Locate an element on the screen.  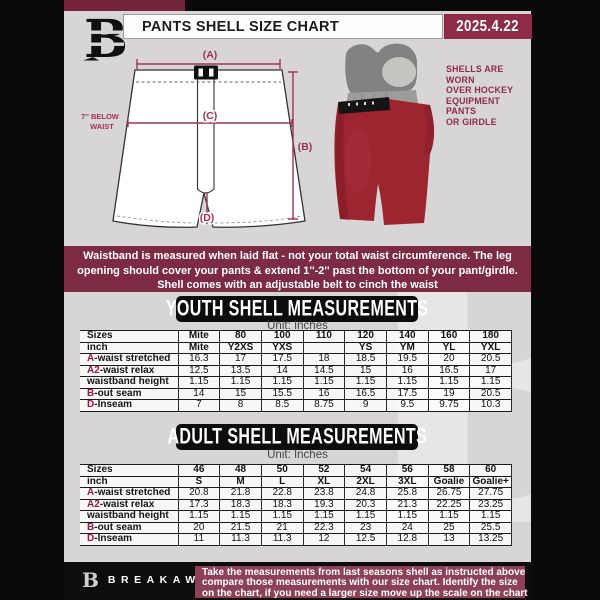
shell-waist-strip is located at coordinates (364, 105).